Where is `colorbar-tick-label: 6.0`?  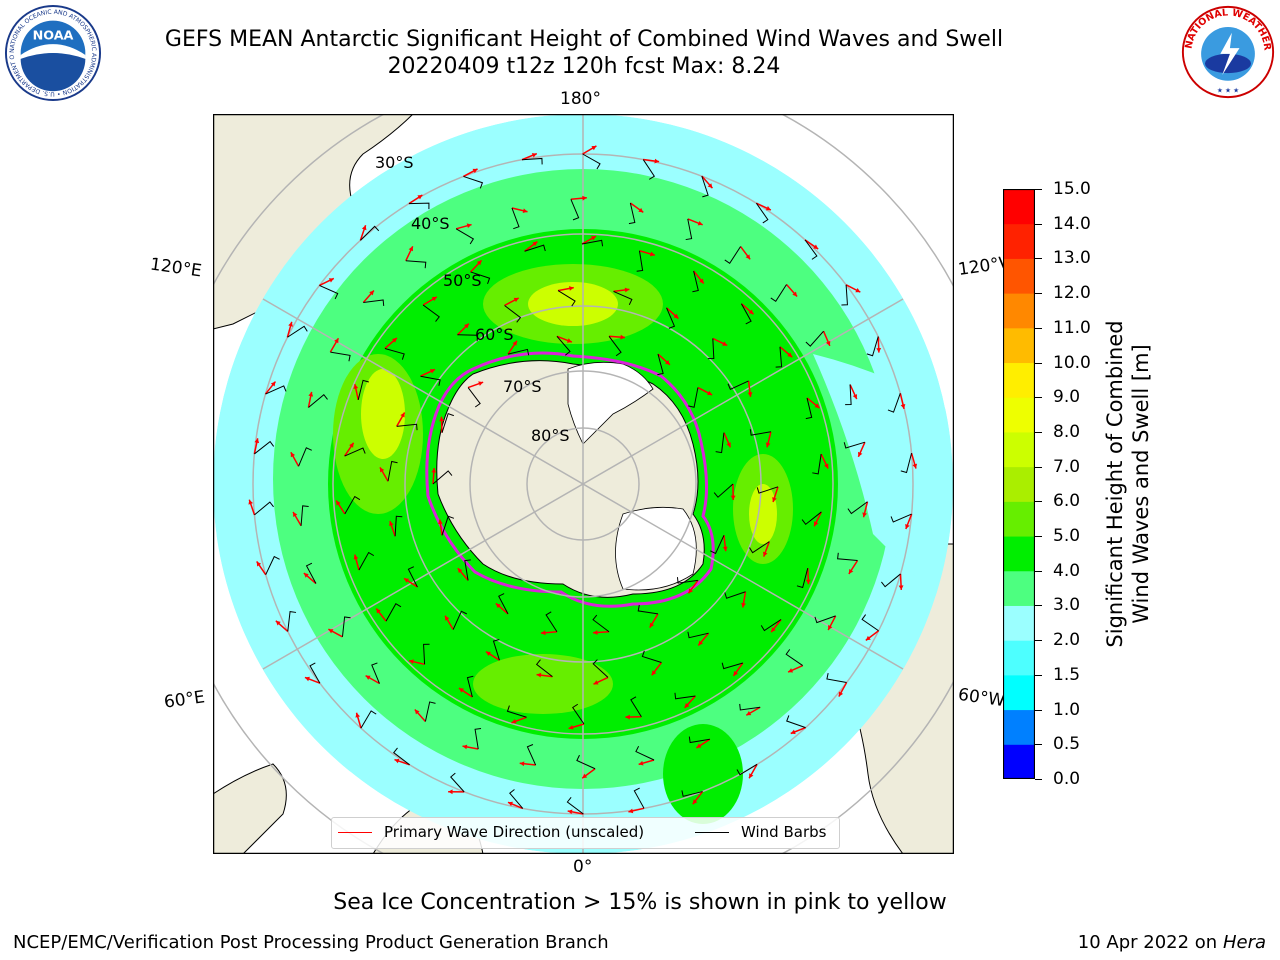 colorbar-tick-label: 6.0 is located at coordinates (1067, 501).